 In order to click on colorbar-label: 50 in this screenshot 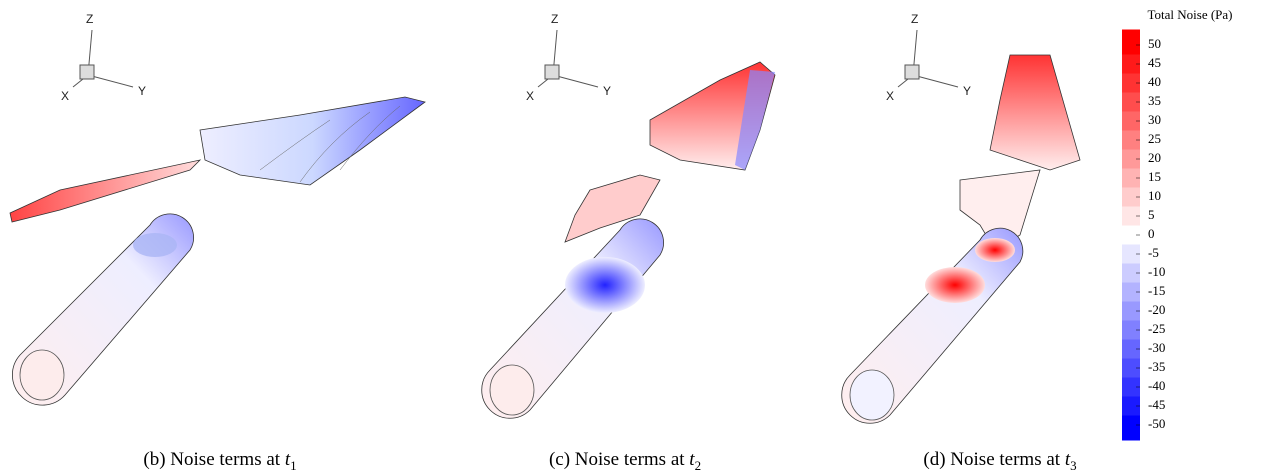, I will do `click(1154, 43)`.